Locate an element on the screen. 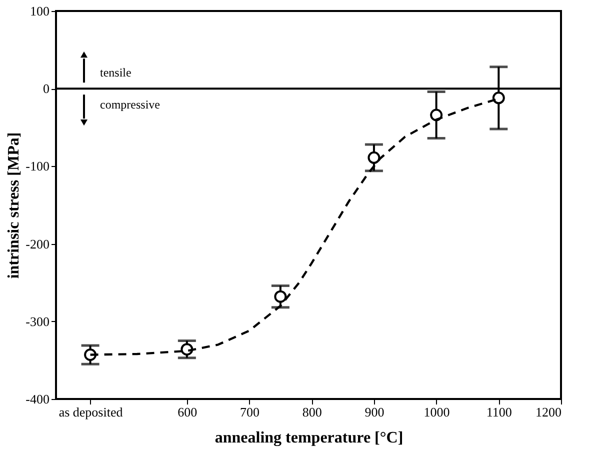 The height and width of the screenshot is (470, 613). x-tick-label: as deposited is located at coordinates (91, 412).